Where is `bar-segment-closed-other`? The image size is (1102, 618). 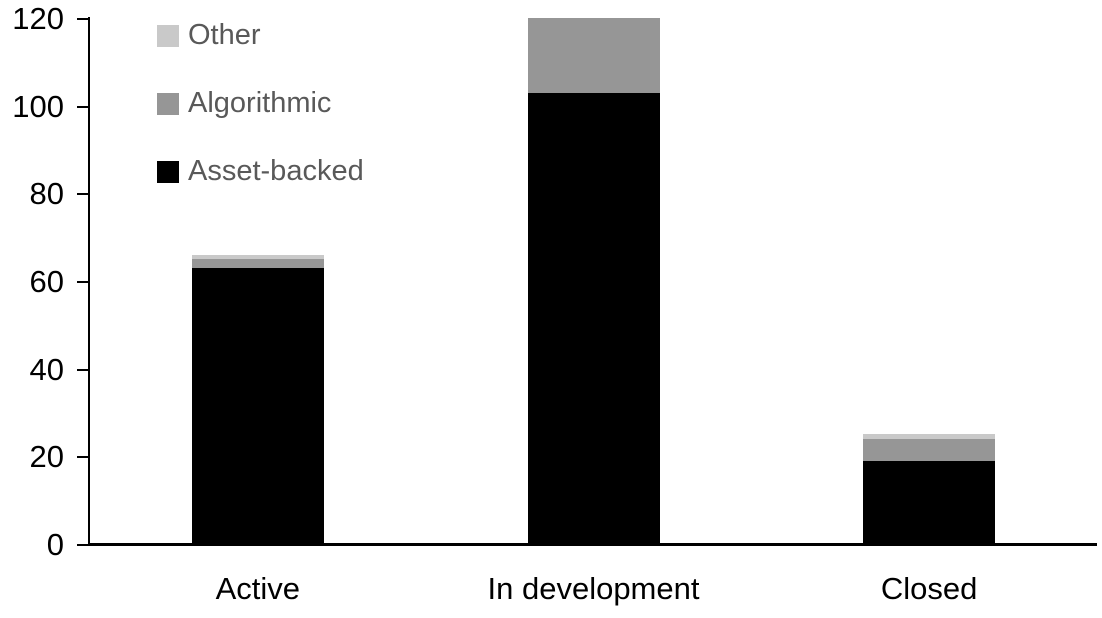
bar-segment-closed-other is located at coordinates (929, 436).